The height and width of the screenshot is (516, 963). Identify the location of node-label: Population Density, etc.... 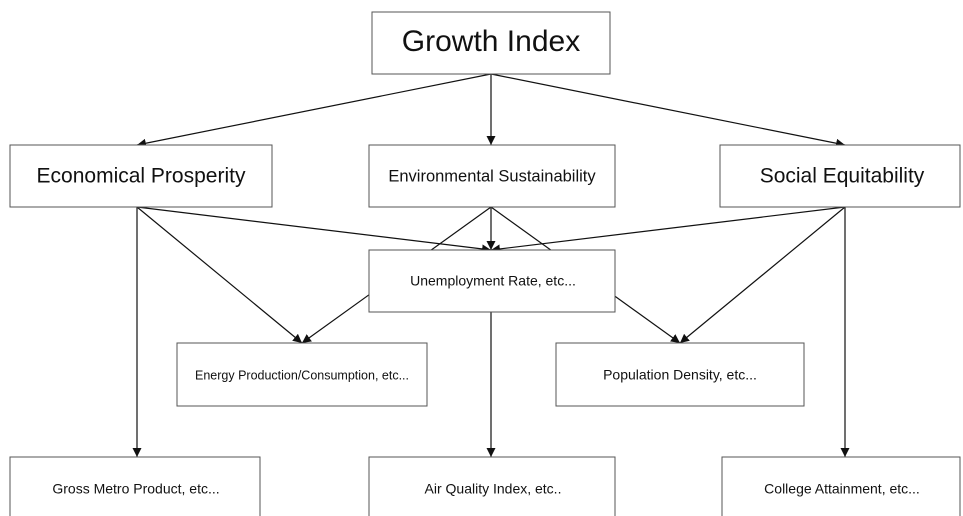
(680, 375).